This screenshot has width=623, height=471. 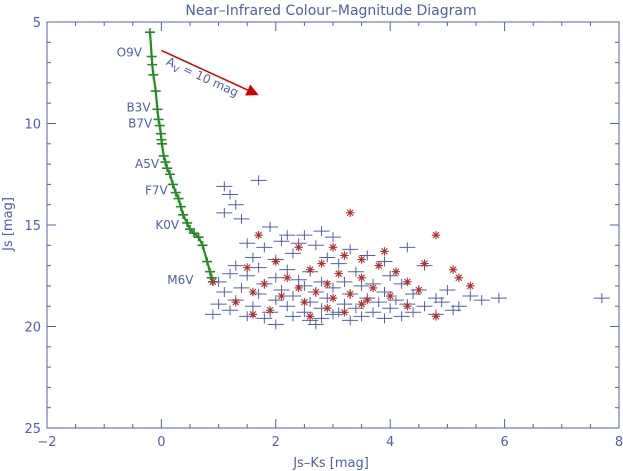 I want to click on y-tick-label: 20, so click(x=32, y=328).